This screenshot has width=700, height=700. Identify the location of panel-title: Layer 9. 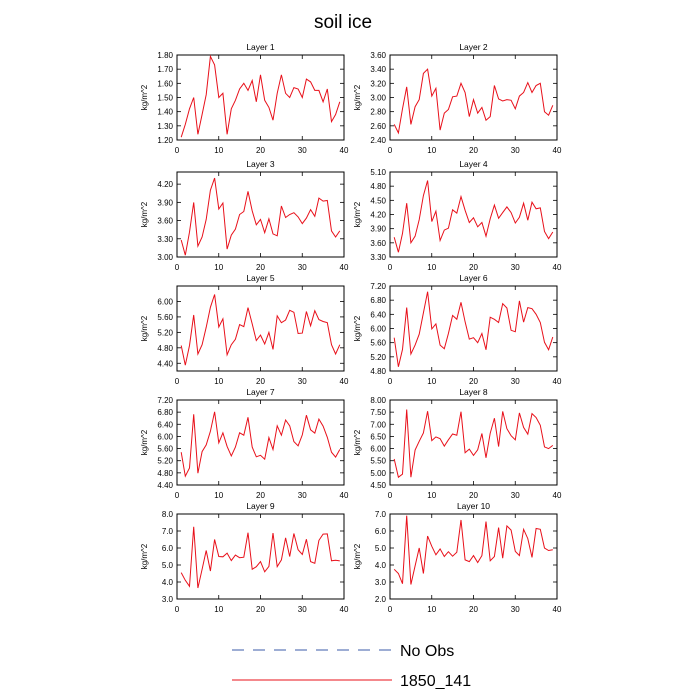
(260, 506).